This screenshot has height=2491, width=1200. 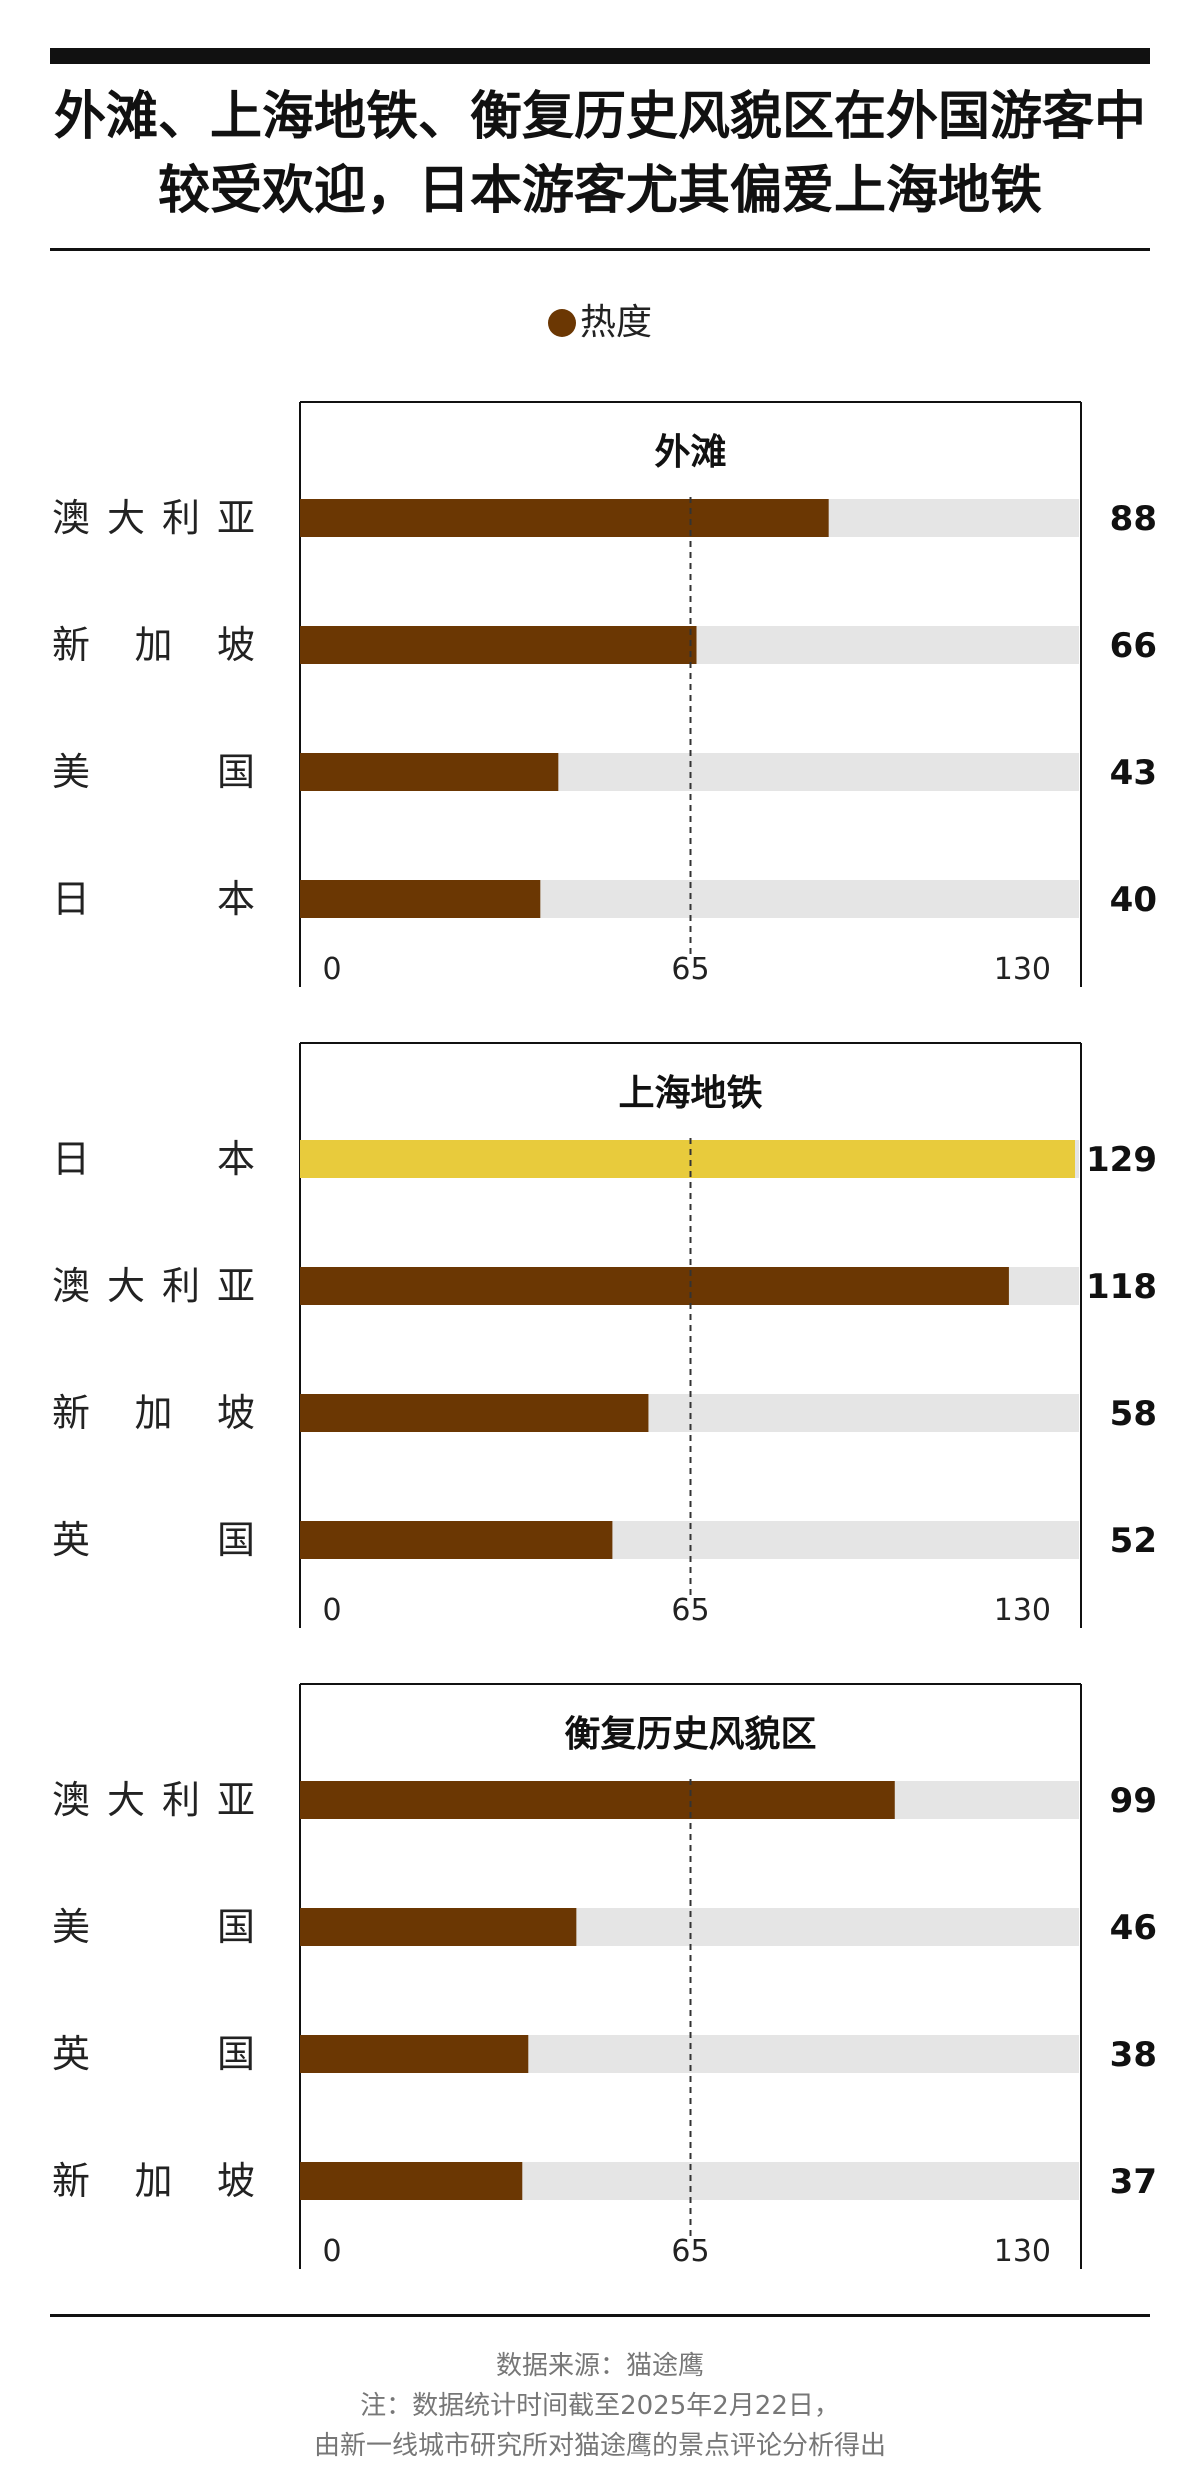 I want to click on footnote-line-1: 注：数据统计时间截至2025年2月22日，, so click(x=600, y=2406).